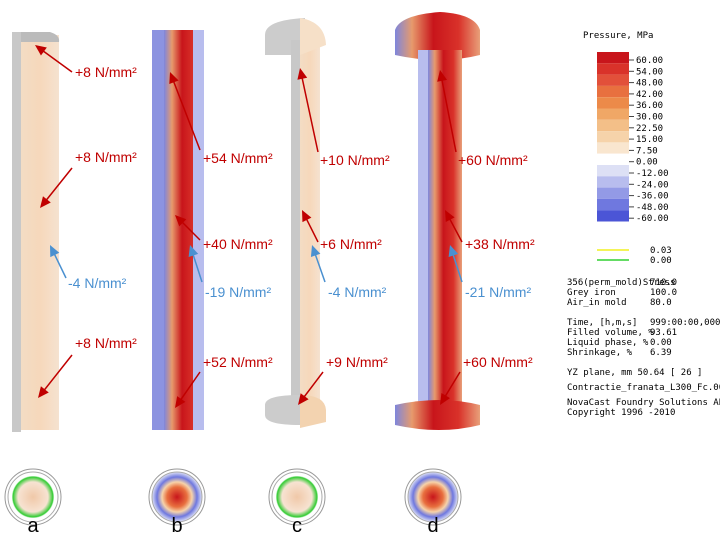 The width and height of the screenshot is (720, 535). What do you see at coordinates (33, 525) in the screenshot?
I see `panel-label: a` at bounding box center [33, 525].